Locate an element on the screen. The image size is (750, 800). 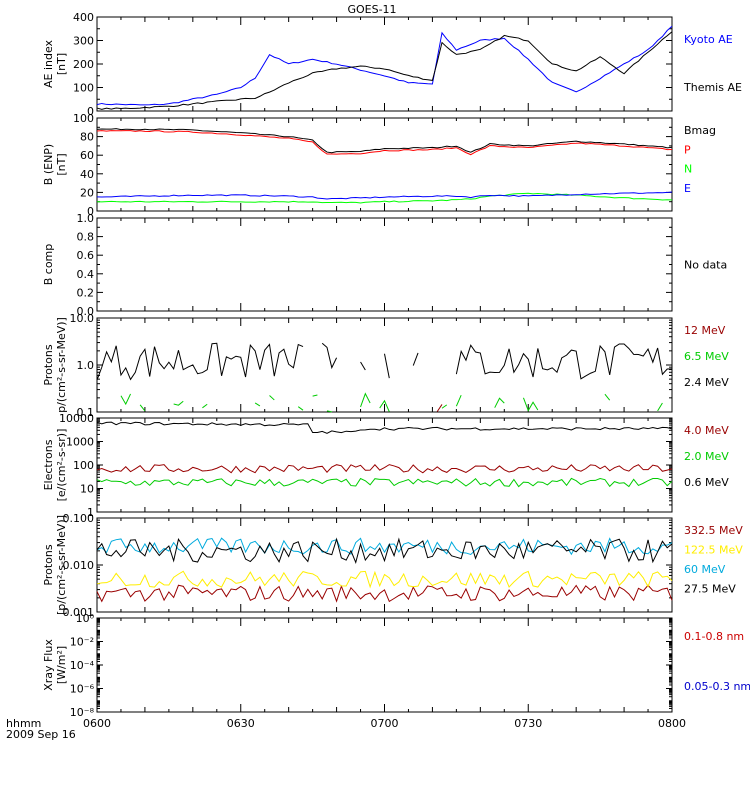
y-tick-label: 0.1 is located at coordinates (86, 412).